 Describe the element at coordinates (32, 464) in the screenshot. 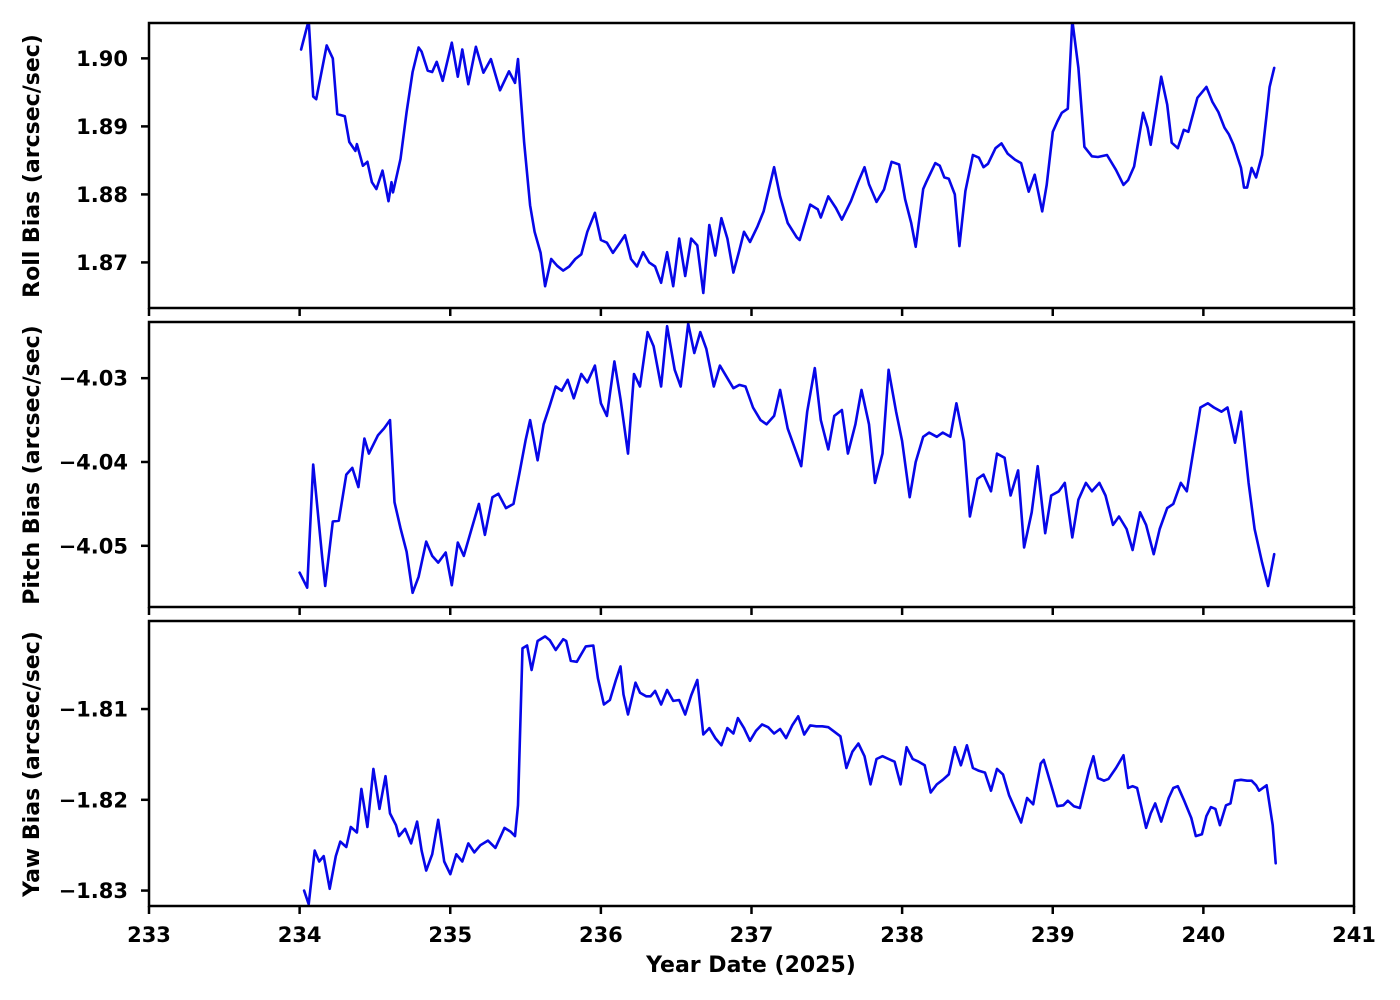

I see `pitch-ylabel: Pitch Bias (arcsec/sec)` at that location.